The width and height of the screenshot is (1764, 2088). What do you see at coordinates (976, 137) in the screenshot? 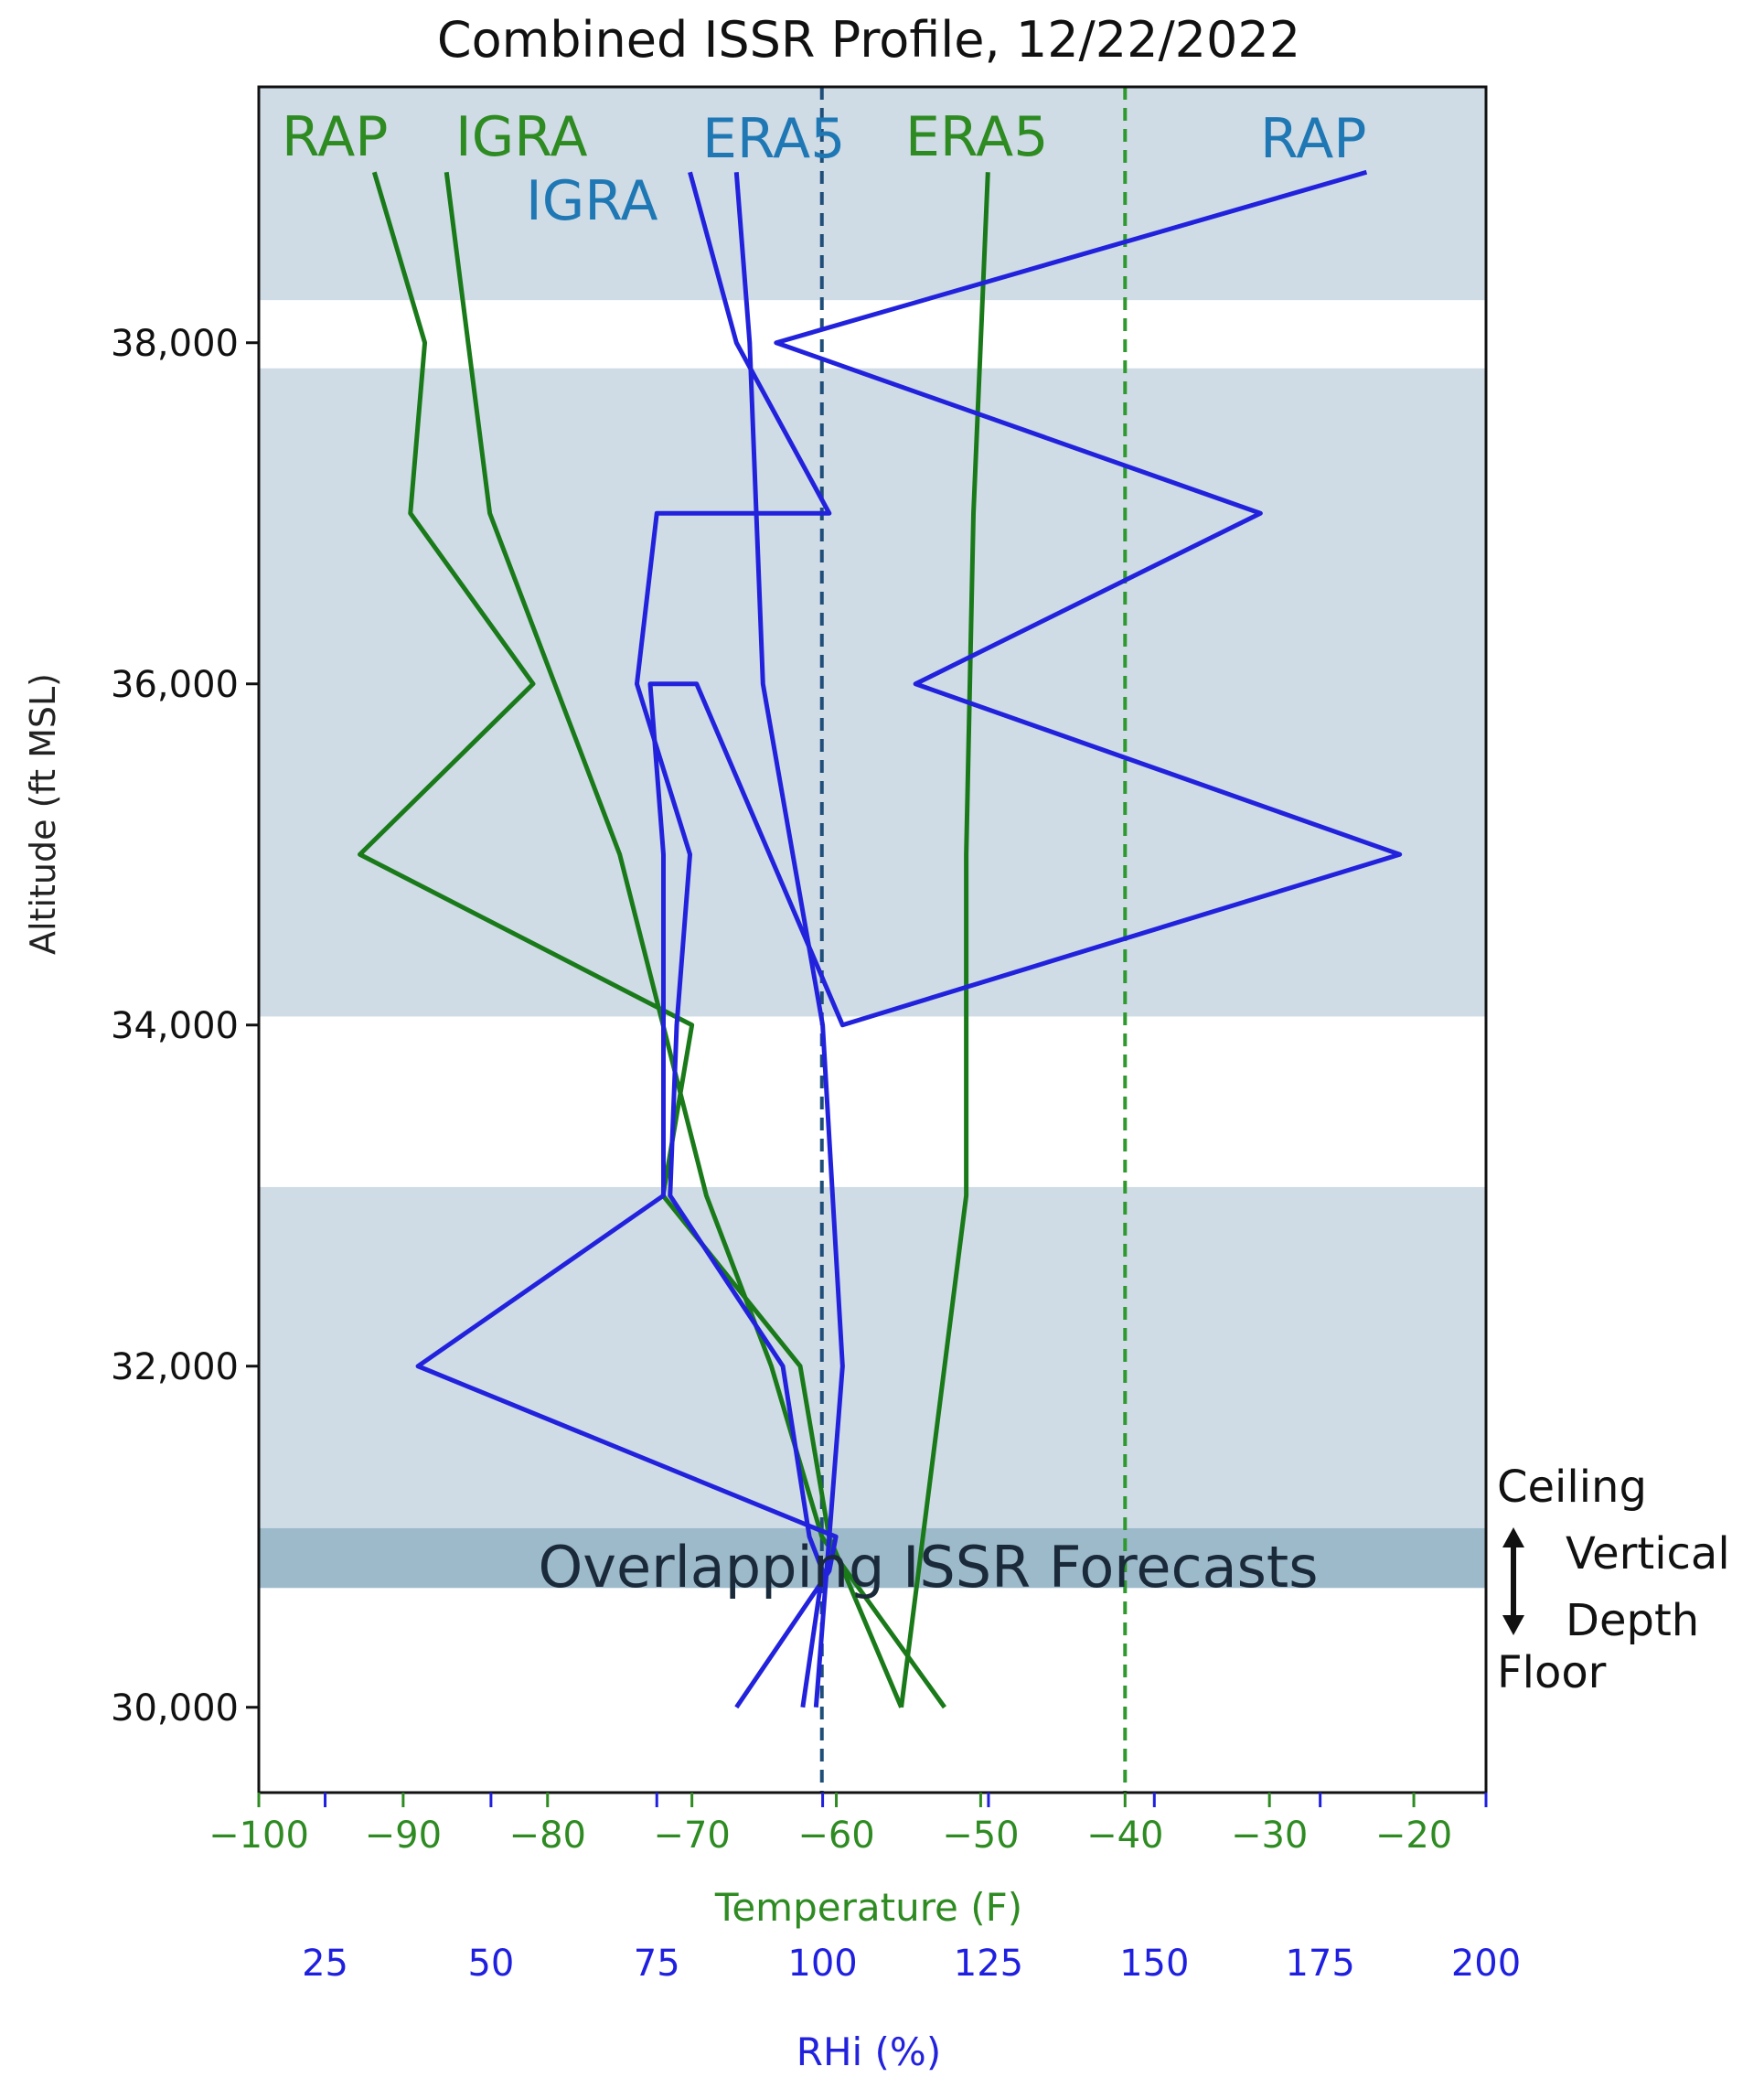
I see `series-label-era5-temperature: ERA5` at bounding box center [976, 137].